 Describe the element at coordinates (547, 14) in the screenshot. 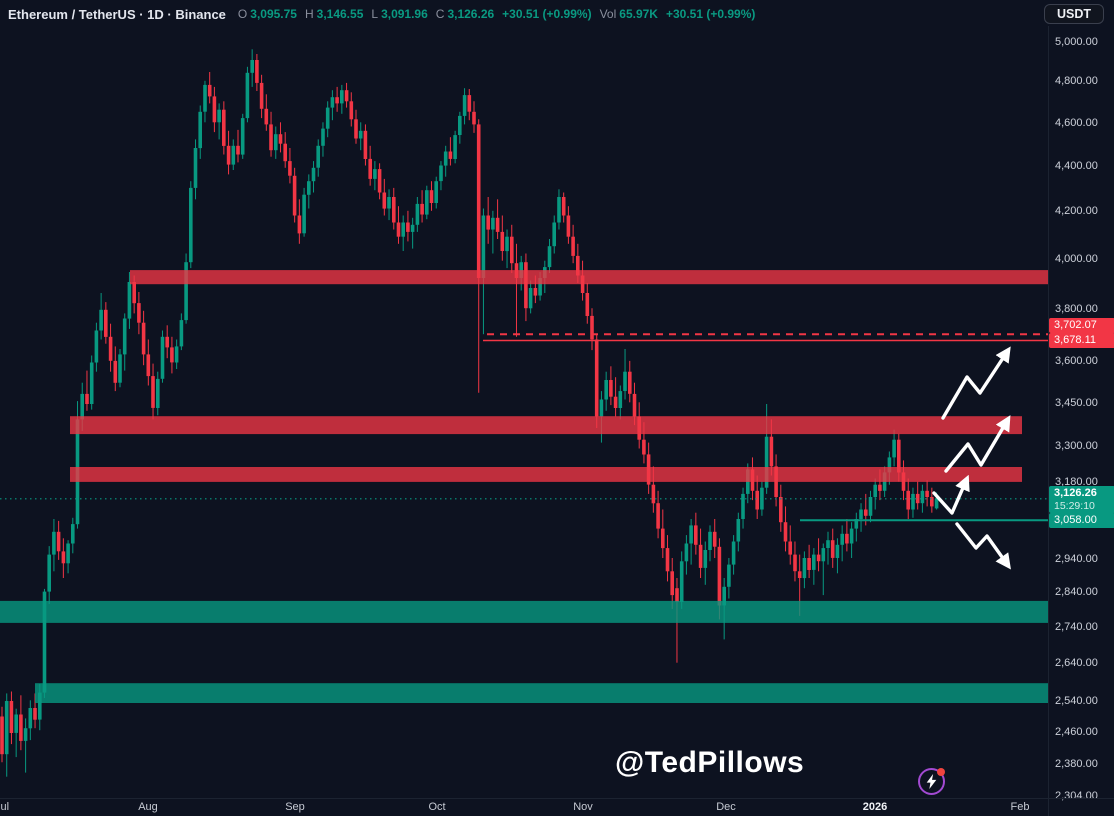

I see `change-value: +30.51 (+0.99%)` at that location.